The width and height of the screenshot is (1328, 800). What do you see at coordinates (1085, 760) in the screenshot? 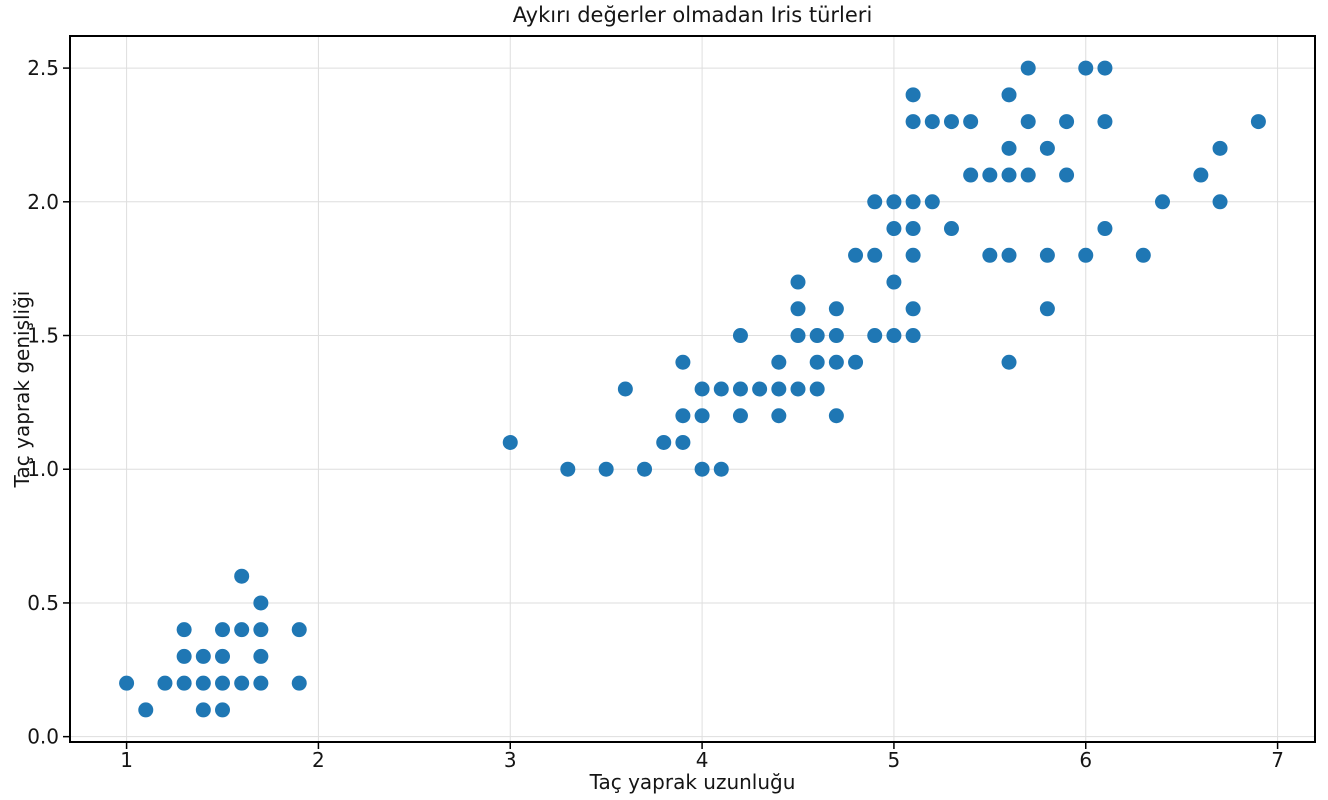
I see `x-tick-label: 6` at bounding box center [1085, 760].